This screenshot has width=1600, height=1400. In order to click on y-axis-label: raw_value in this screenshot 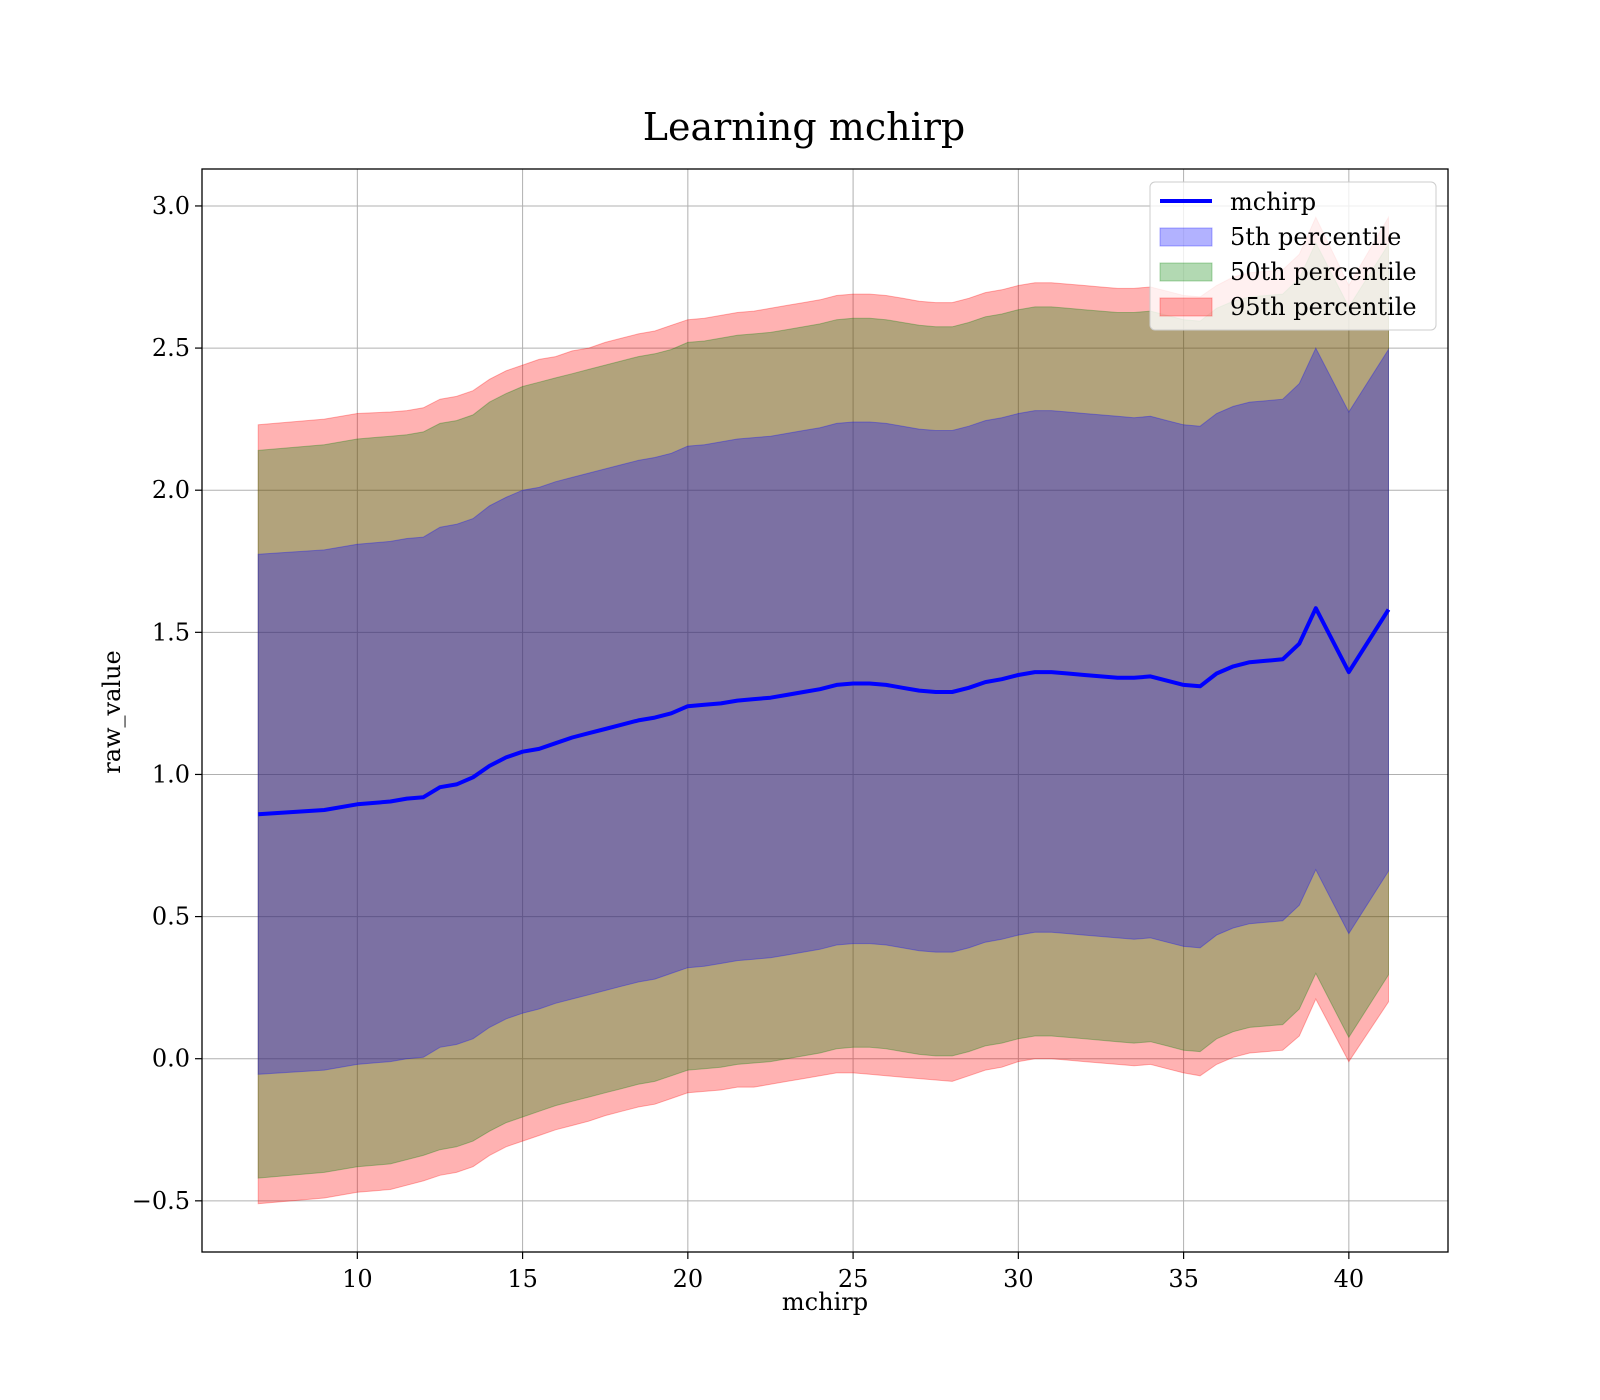, I will do `click(112, 712)`.